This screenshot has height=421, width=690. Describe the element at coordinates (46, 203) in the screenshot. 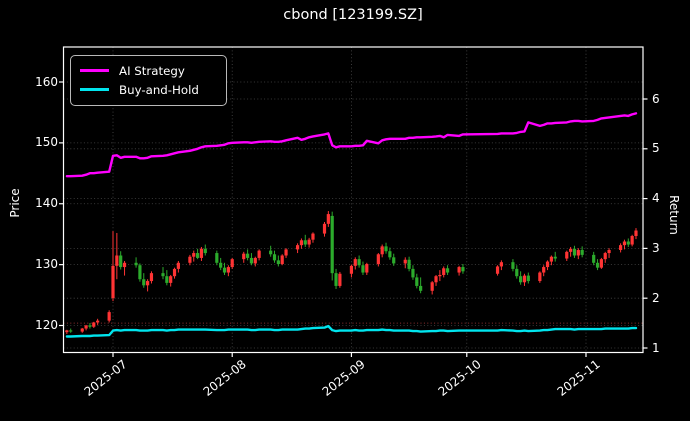

I see `price-tick-label: 140` at that location.